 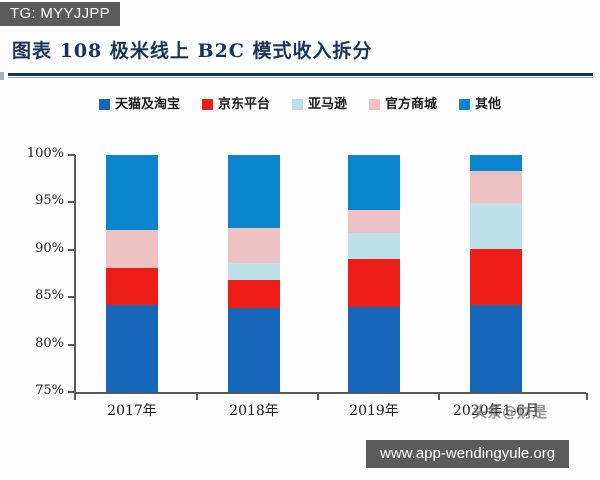 I want to click on legend-item: 亚马逊, so click(x=319, y=104).